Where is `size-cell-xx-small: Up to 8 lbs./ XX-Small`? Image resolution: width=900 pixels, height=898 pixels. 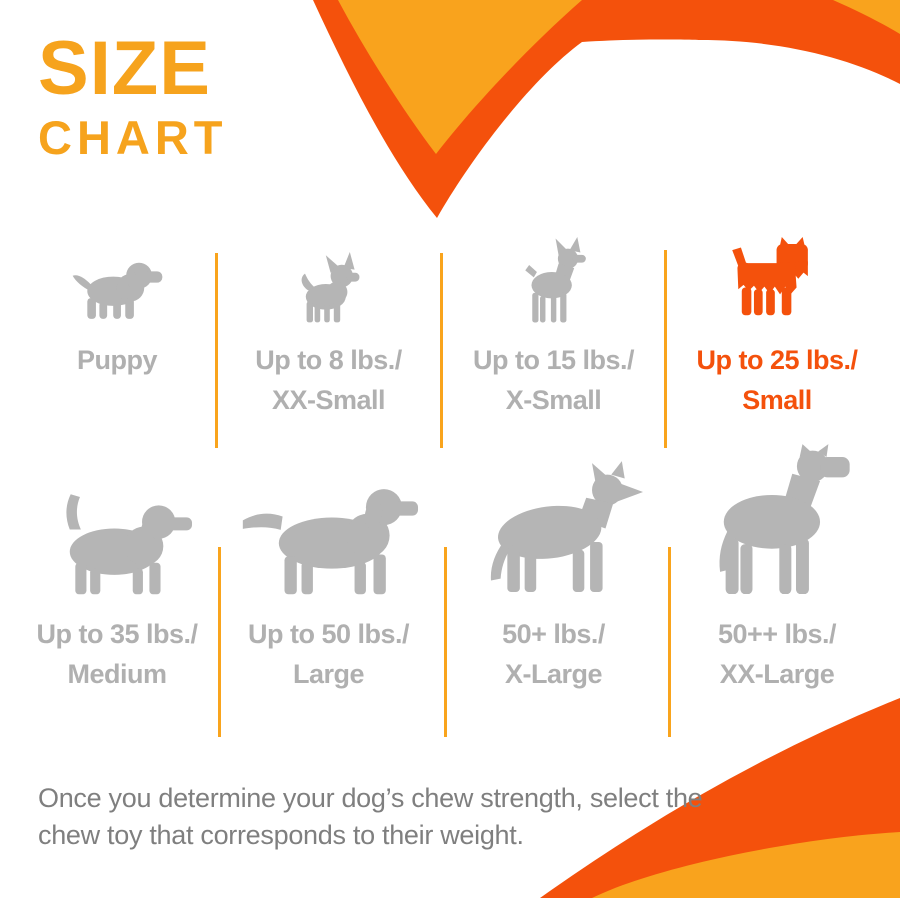
size-cell-xx-small: Up to 8 lbs./ XX-Small is located at coordinates (328, 323).